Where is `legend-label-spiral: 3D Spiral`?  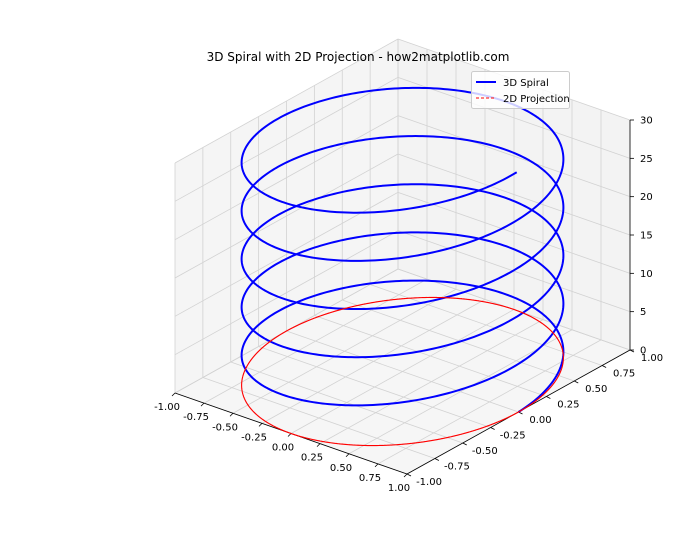
legend-label-spiral: 3D Spiral is located at coordinates (526, 83).